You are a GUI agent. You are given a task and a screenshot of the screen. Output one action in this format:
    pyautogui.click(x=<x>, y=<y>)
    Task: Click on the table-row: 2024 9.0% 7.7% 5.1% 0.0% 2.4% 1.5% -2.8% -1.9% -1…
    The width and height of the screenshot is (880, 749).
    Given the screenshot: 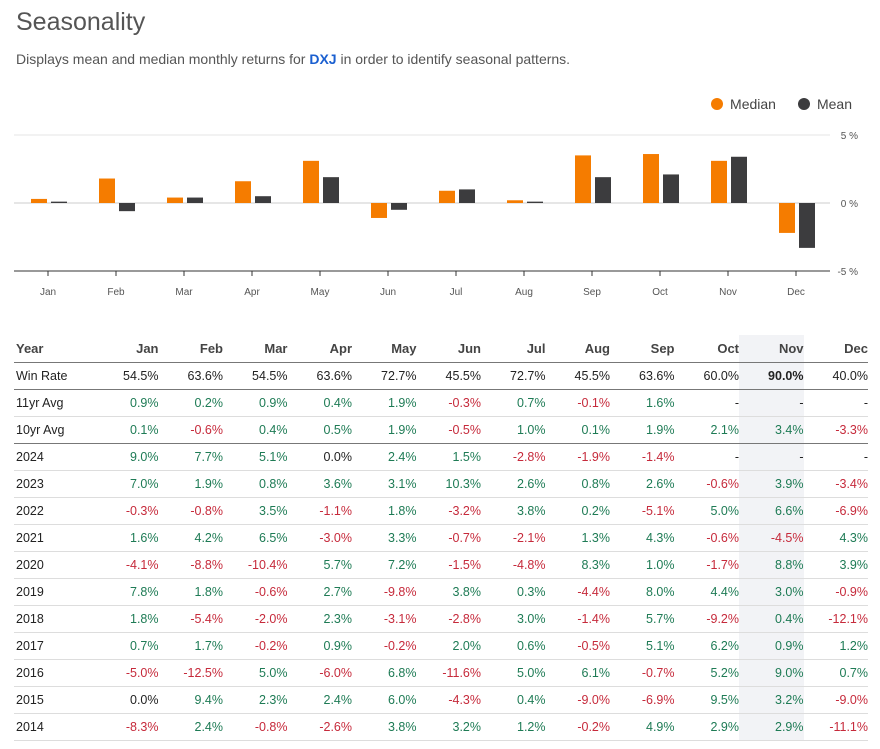 What is the action you would take?
    pyautogui.click(x=441, y=457)
    